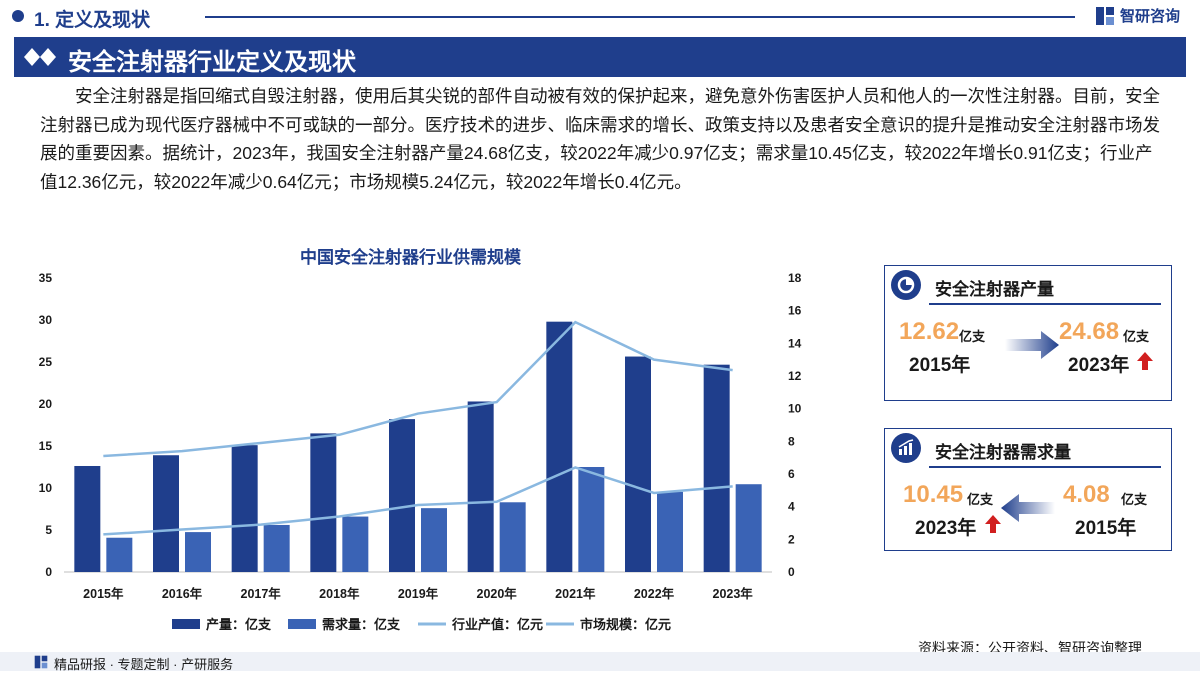 The height and width of the screenshot is (673, 1200). Describe the element at coordinates (418, 593) in the screenshot. I see `x-axis-tick-label: 2019年` at that location.